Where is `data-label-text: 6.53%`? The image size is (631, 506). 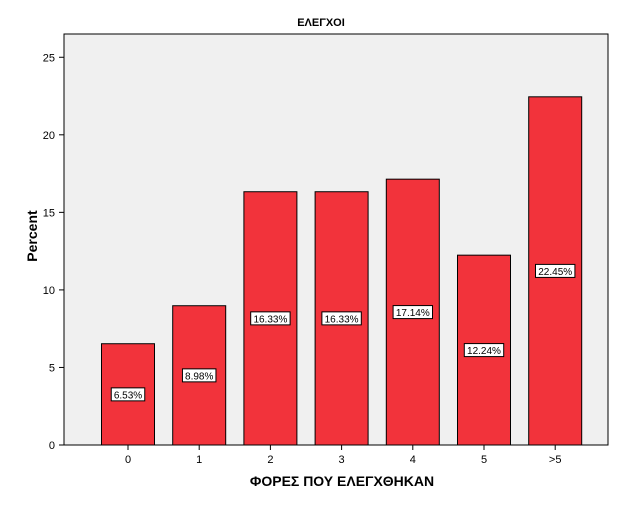 data-label-text: 6.53% is located at coordinates (128, 395).